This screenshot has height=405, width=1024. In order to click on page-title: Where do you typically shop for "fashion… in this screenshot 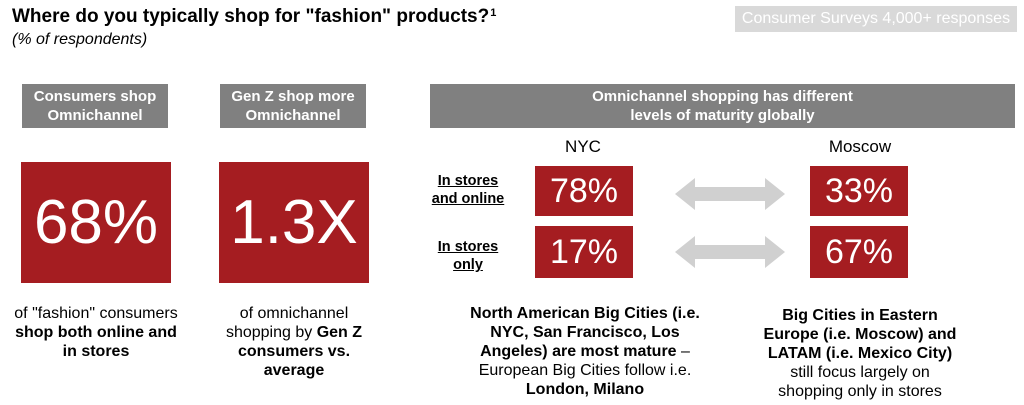, I will do `click(254, 16)`.